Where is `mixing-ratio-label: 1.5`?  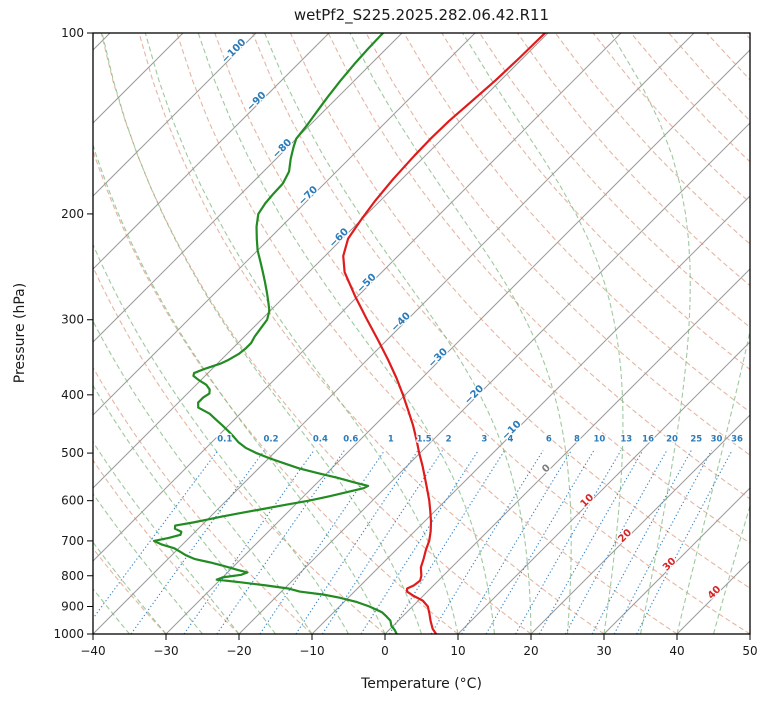
mixing-ratio-label: 1.5 is located at coordinates (424, 439).